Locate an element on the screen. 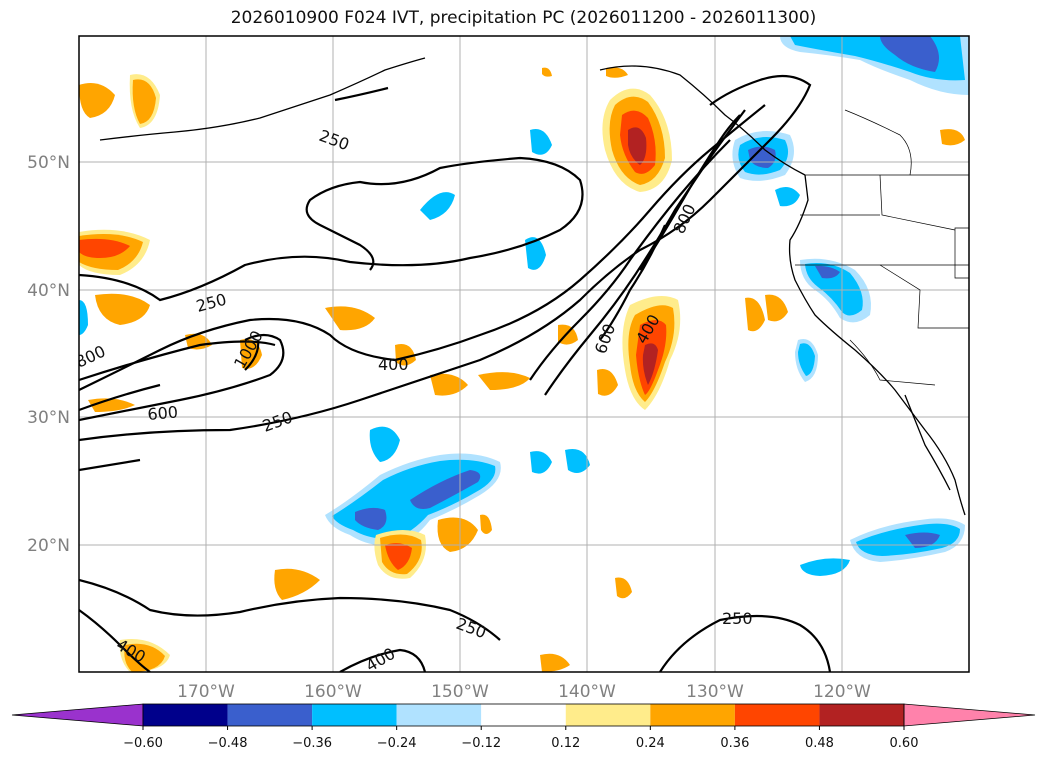  colorbar-tick-label: −0.24 is located at coordinates (397, 743).